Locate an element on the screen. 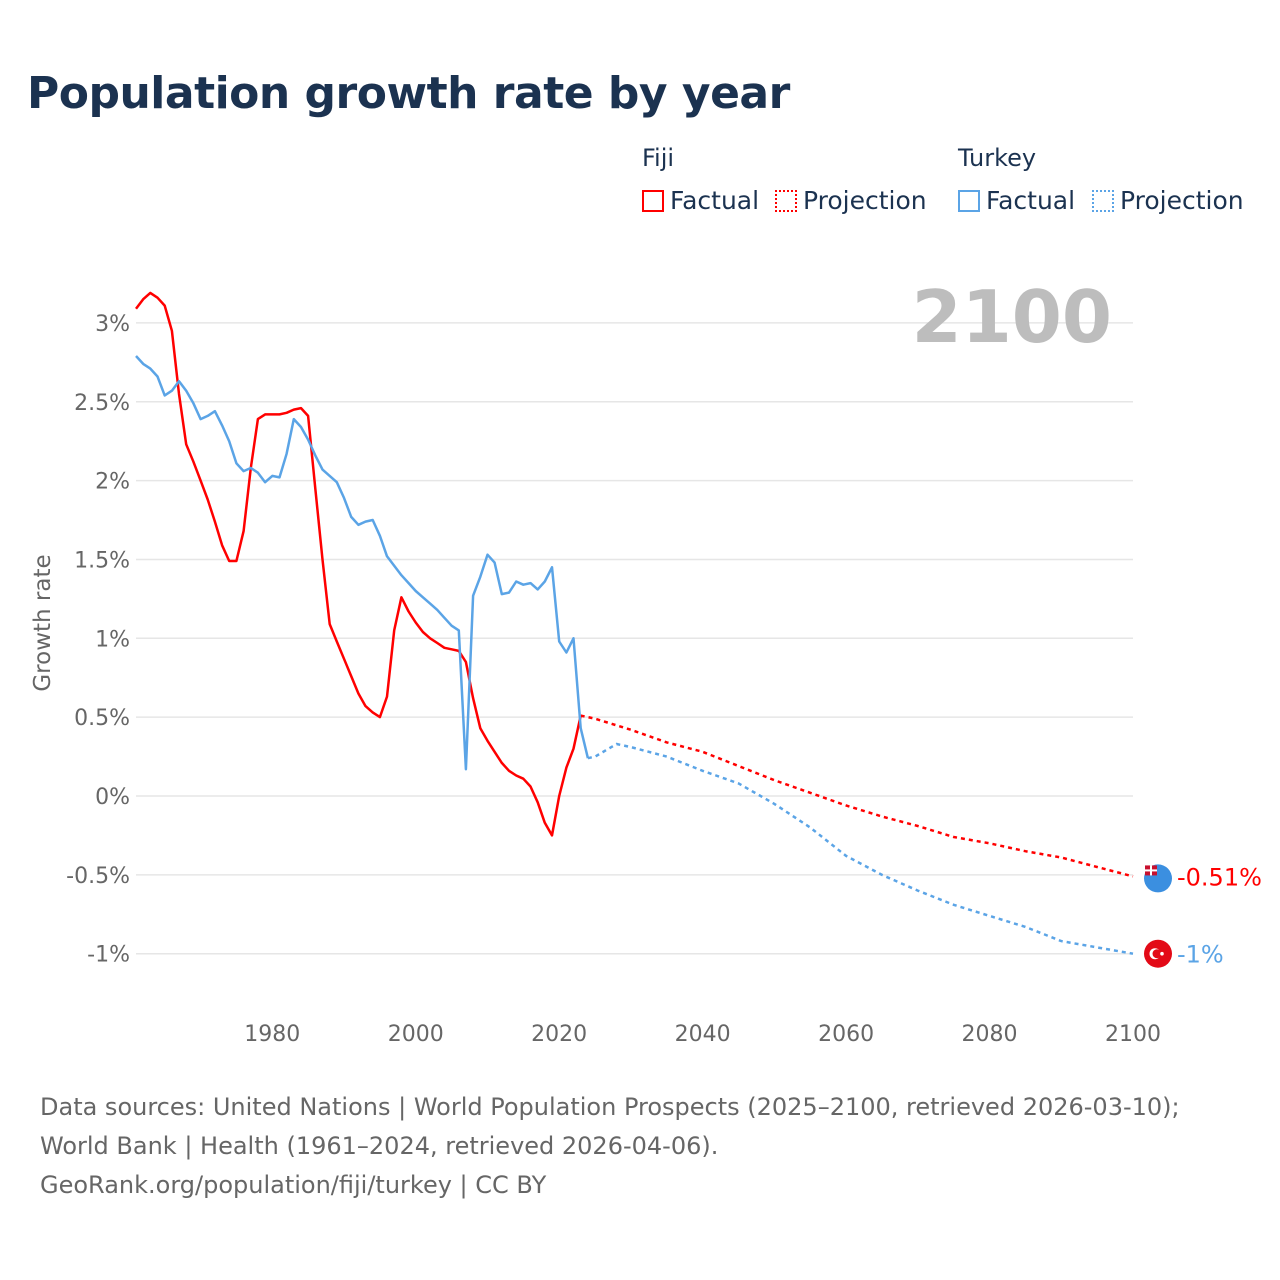 This screenshot has width=1280, height=1280. year-watermark: 2100 is located at coordinates (1012, 317).